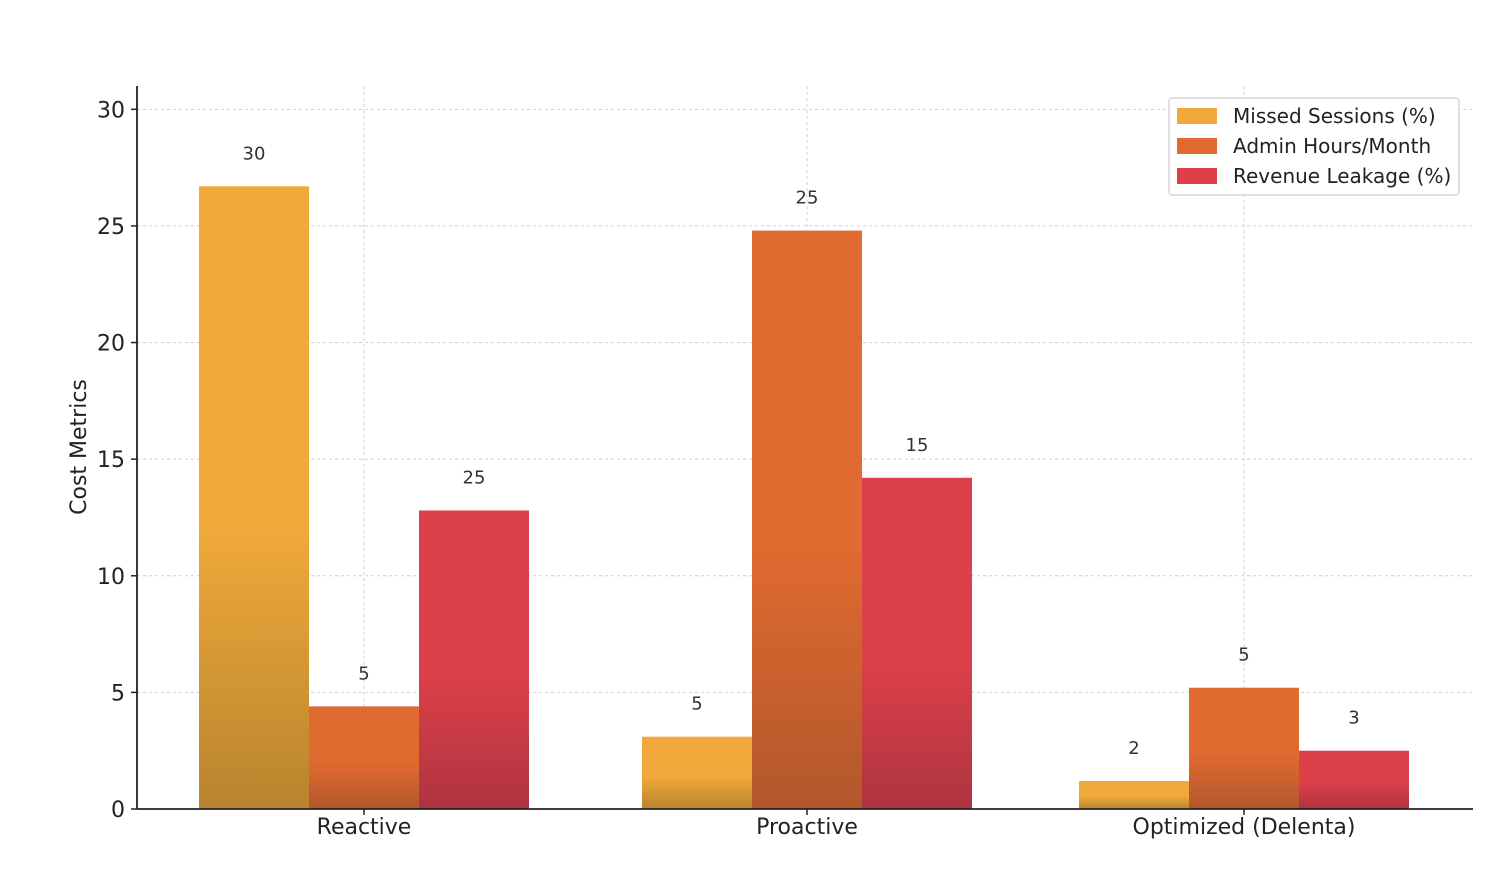  Describe the element at coordinates (79, 447) in the screenshot. I see `y-axis-label: Cost Metrics` at that location.